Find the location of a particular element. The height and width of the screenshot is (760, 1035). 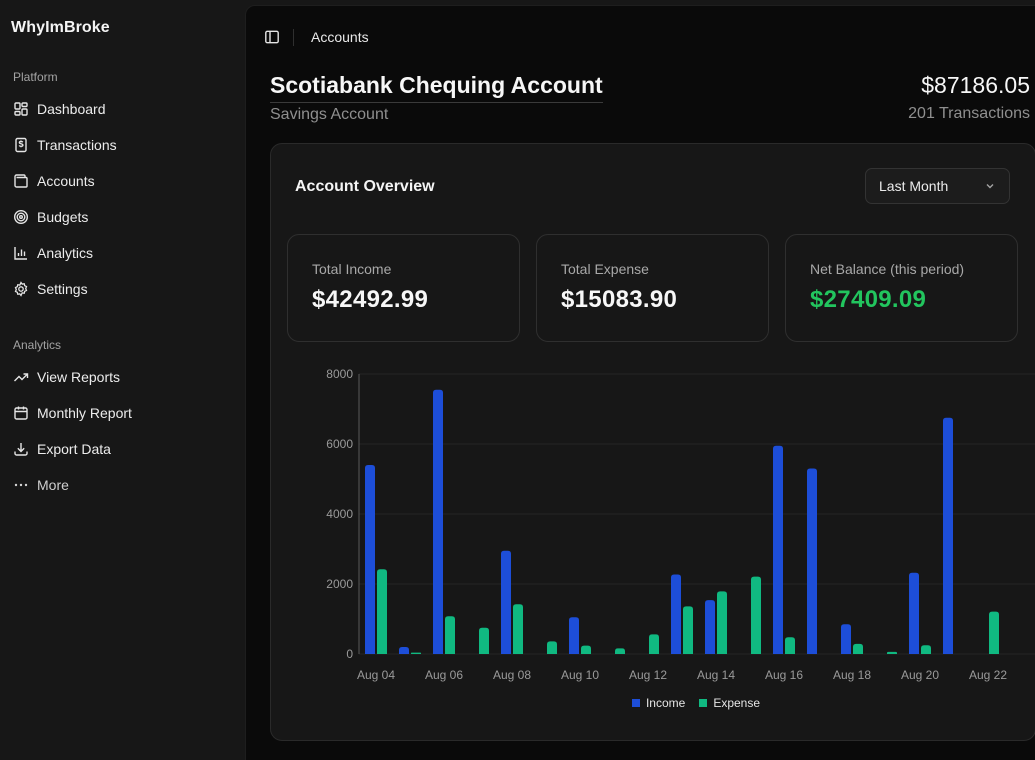

x-tick-label: Aug 10 is located at coordinates (580, 675).